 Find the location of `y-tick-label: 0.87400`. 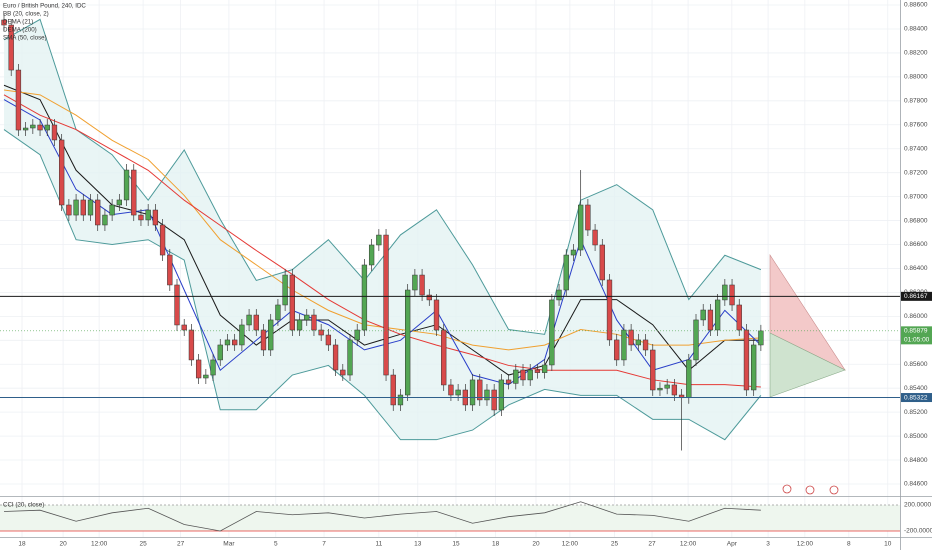

y-tick-label: 0.87400 is located at coordinates (916, 148).